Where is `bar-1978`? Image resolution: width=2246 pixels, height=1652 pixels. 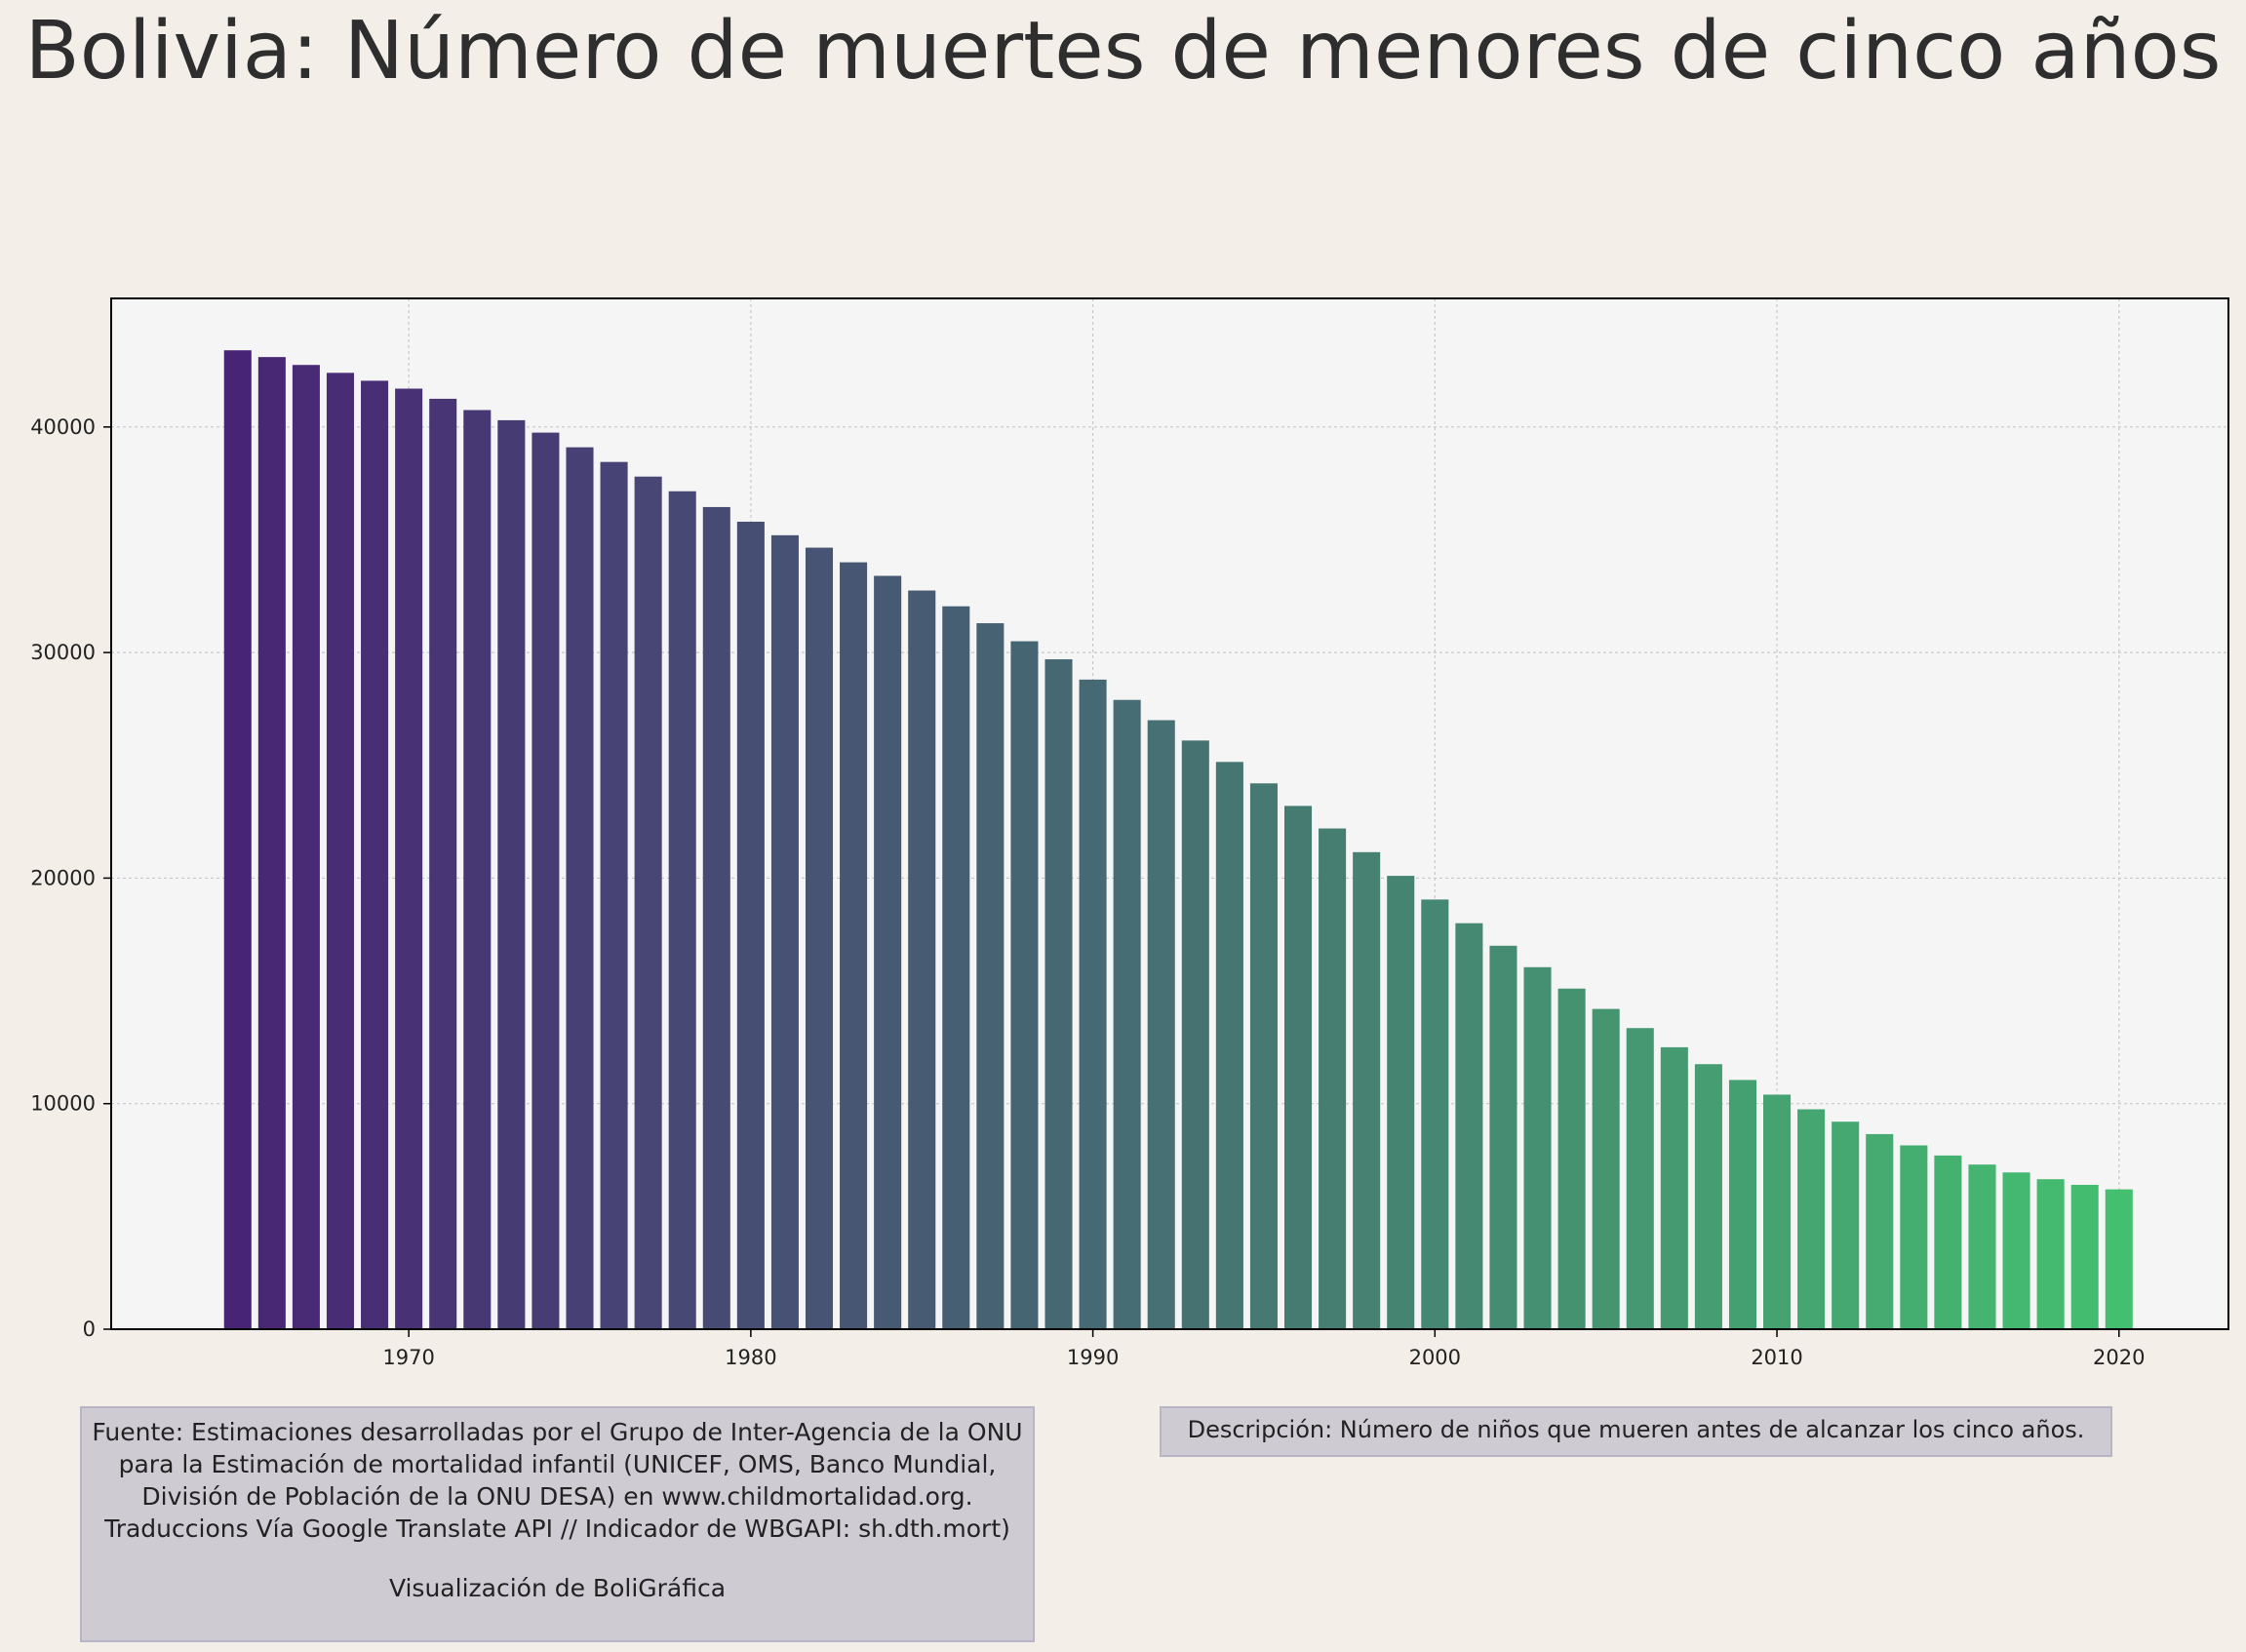
bar-1978 is located at coordinates (682, 910).